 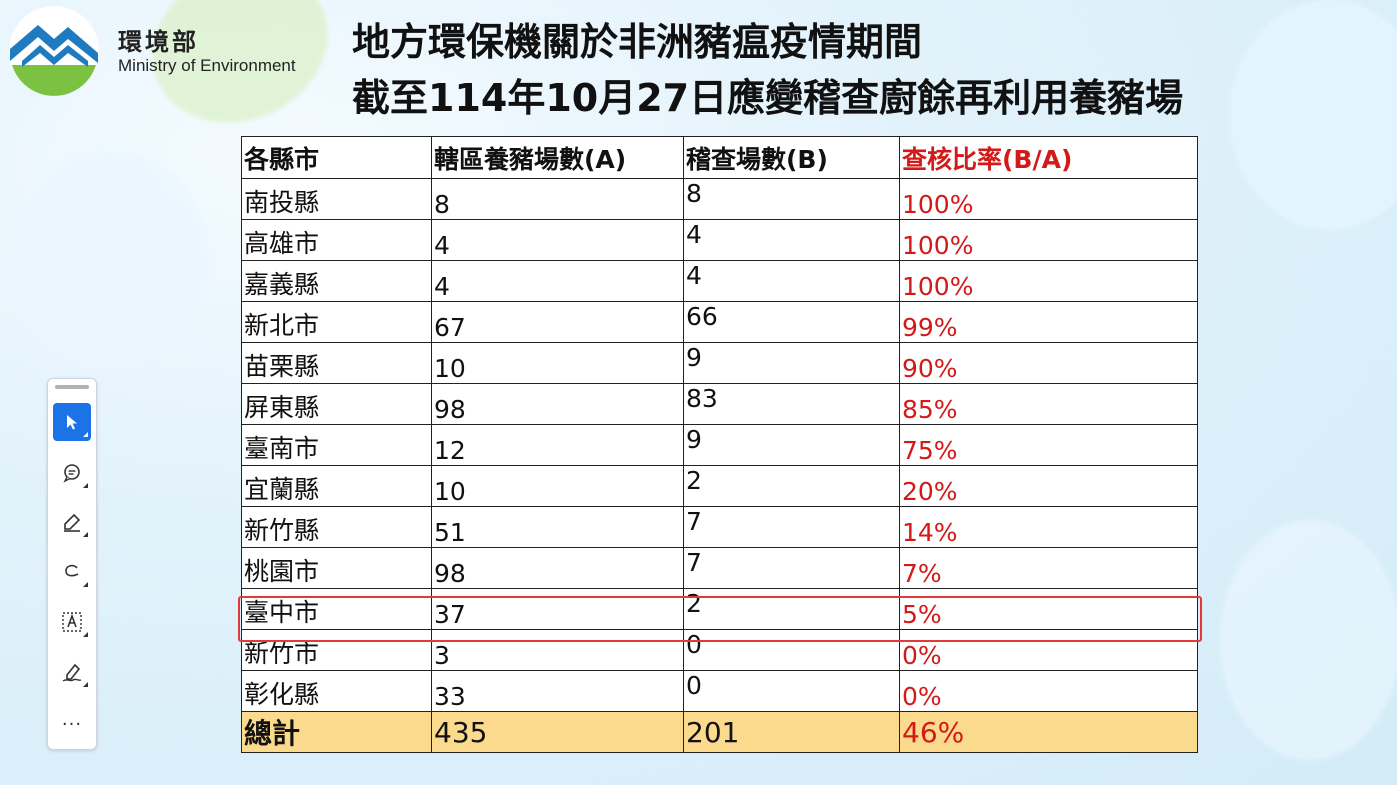 What do you see at coordinates (336, 691) in the screenshot?
I see `cell-county: 彰化縣` at bounding box center [336, 691].